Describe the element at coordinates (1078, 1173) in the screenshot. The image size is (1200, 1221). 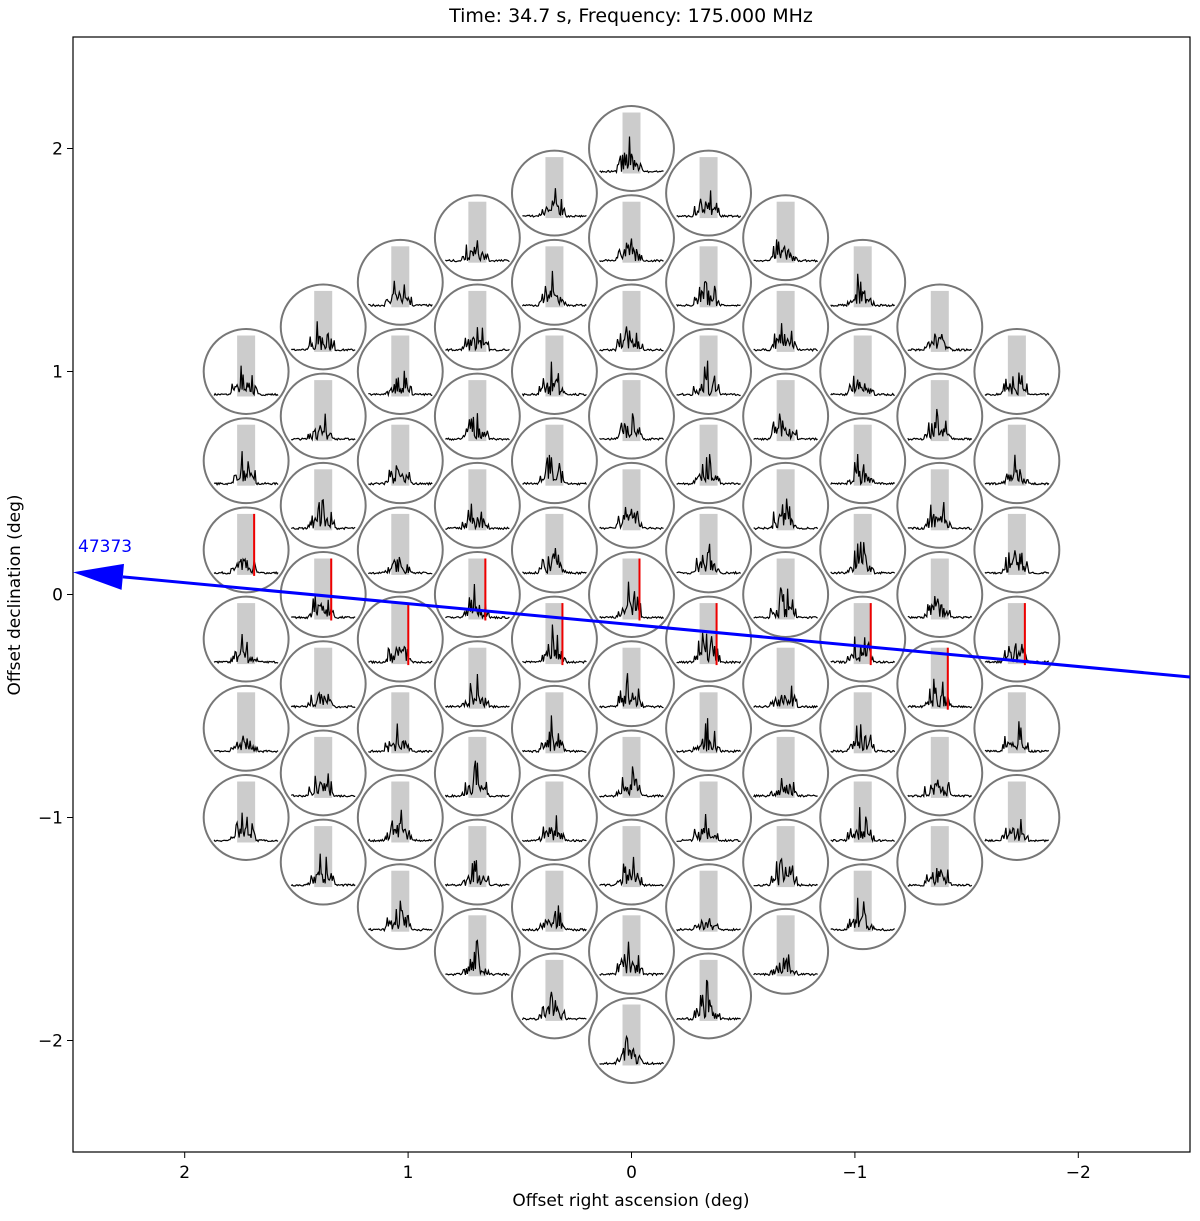
I see `x-tick-label: −2` at that location.